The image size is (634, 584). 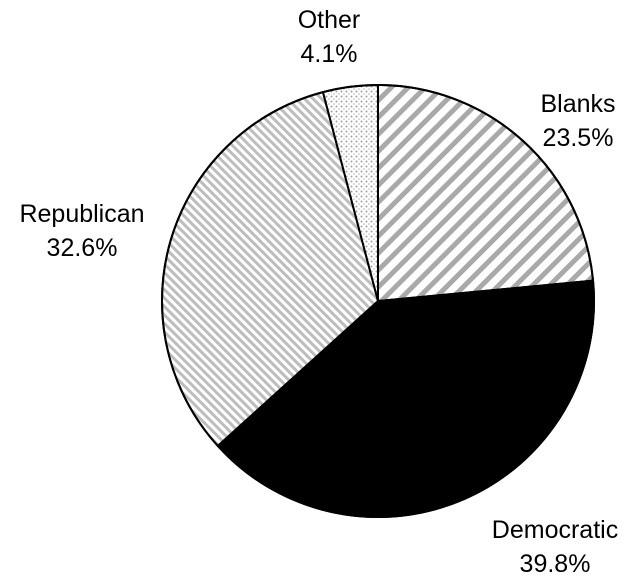 What do you see at coordinates (578, 138) in the screenshot?
I see `slice-value-blanks: 23.5%` at bounding box center [578, 138].